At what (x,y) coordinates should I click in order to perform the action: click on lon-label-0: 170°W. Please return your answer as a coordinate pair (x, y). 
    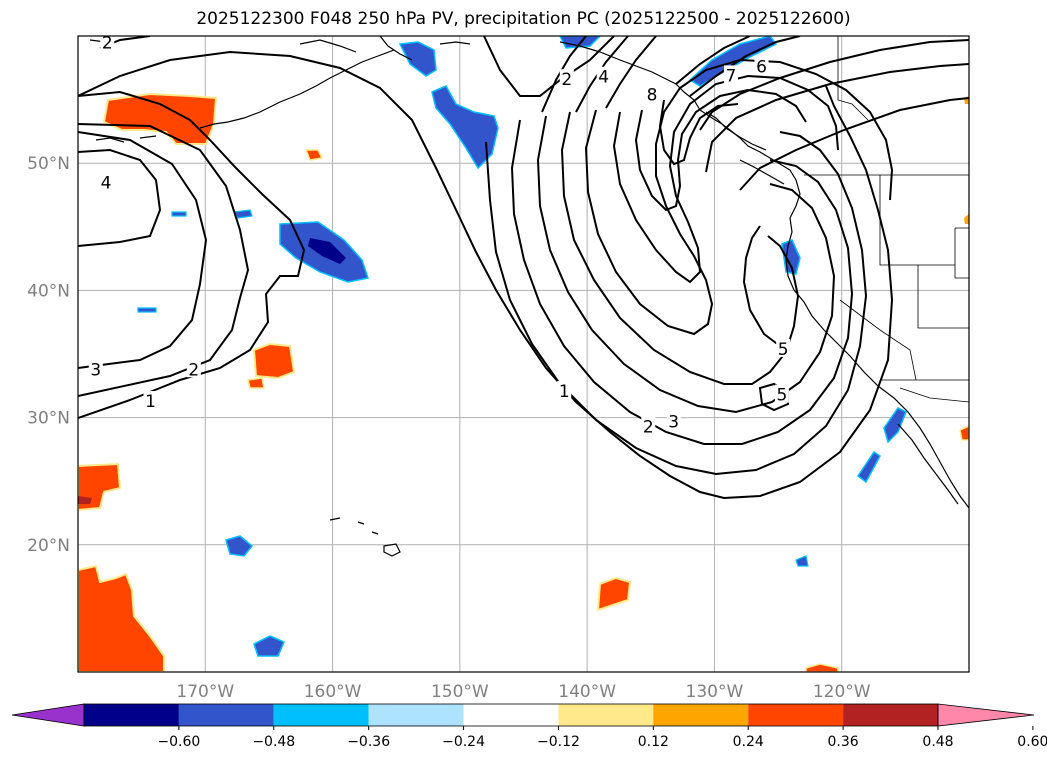
    Looking at the image, I should click on (205, 692).